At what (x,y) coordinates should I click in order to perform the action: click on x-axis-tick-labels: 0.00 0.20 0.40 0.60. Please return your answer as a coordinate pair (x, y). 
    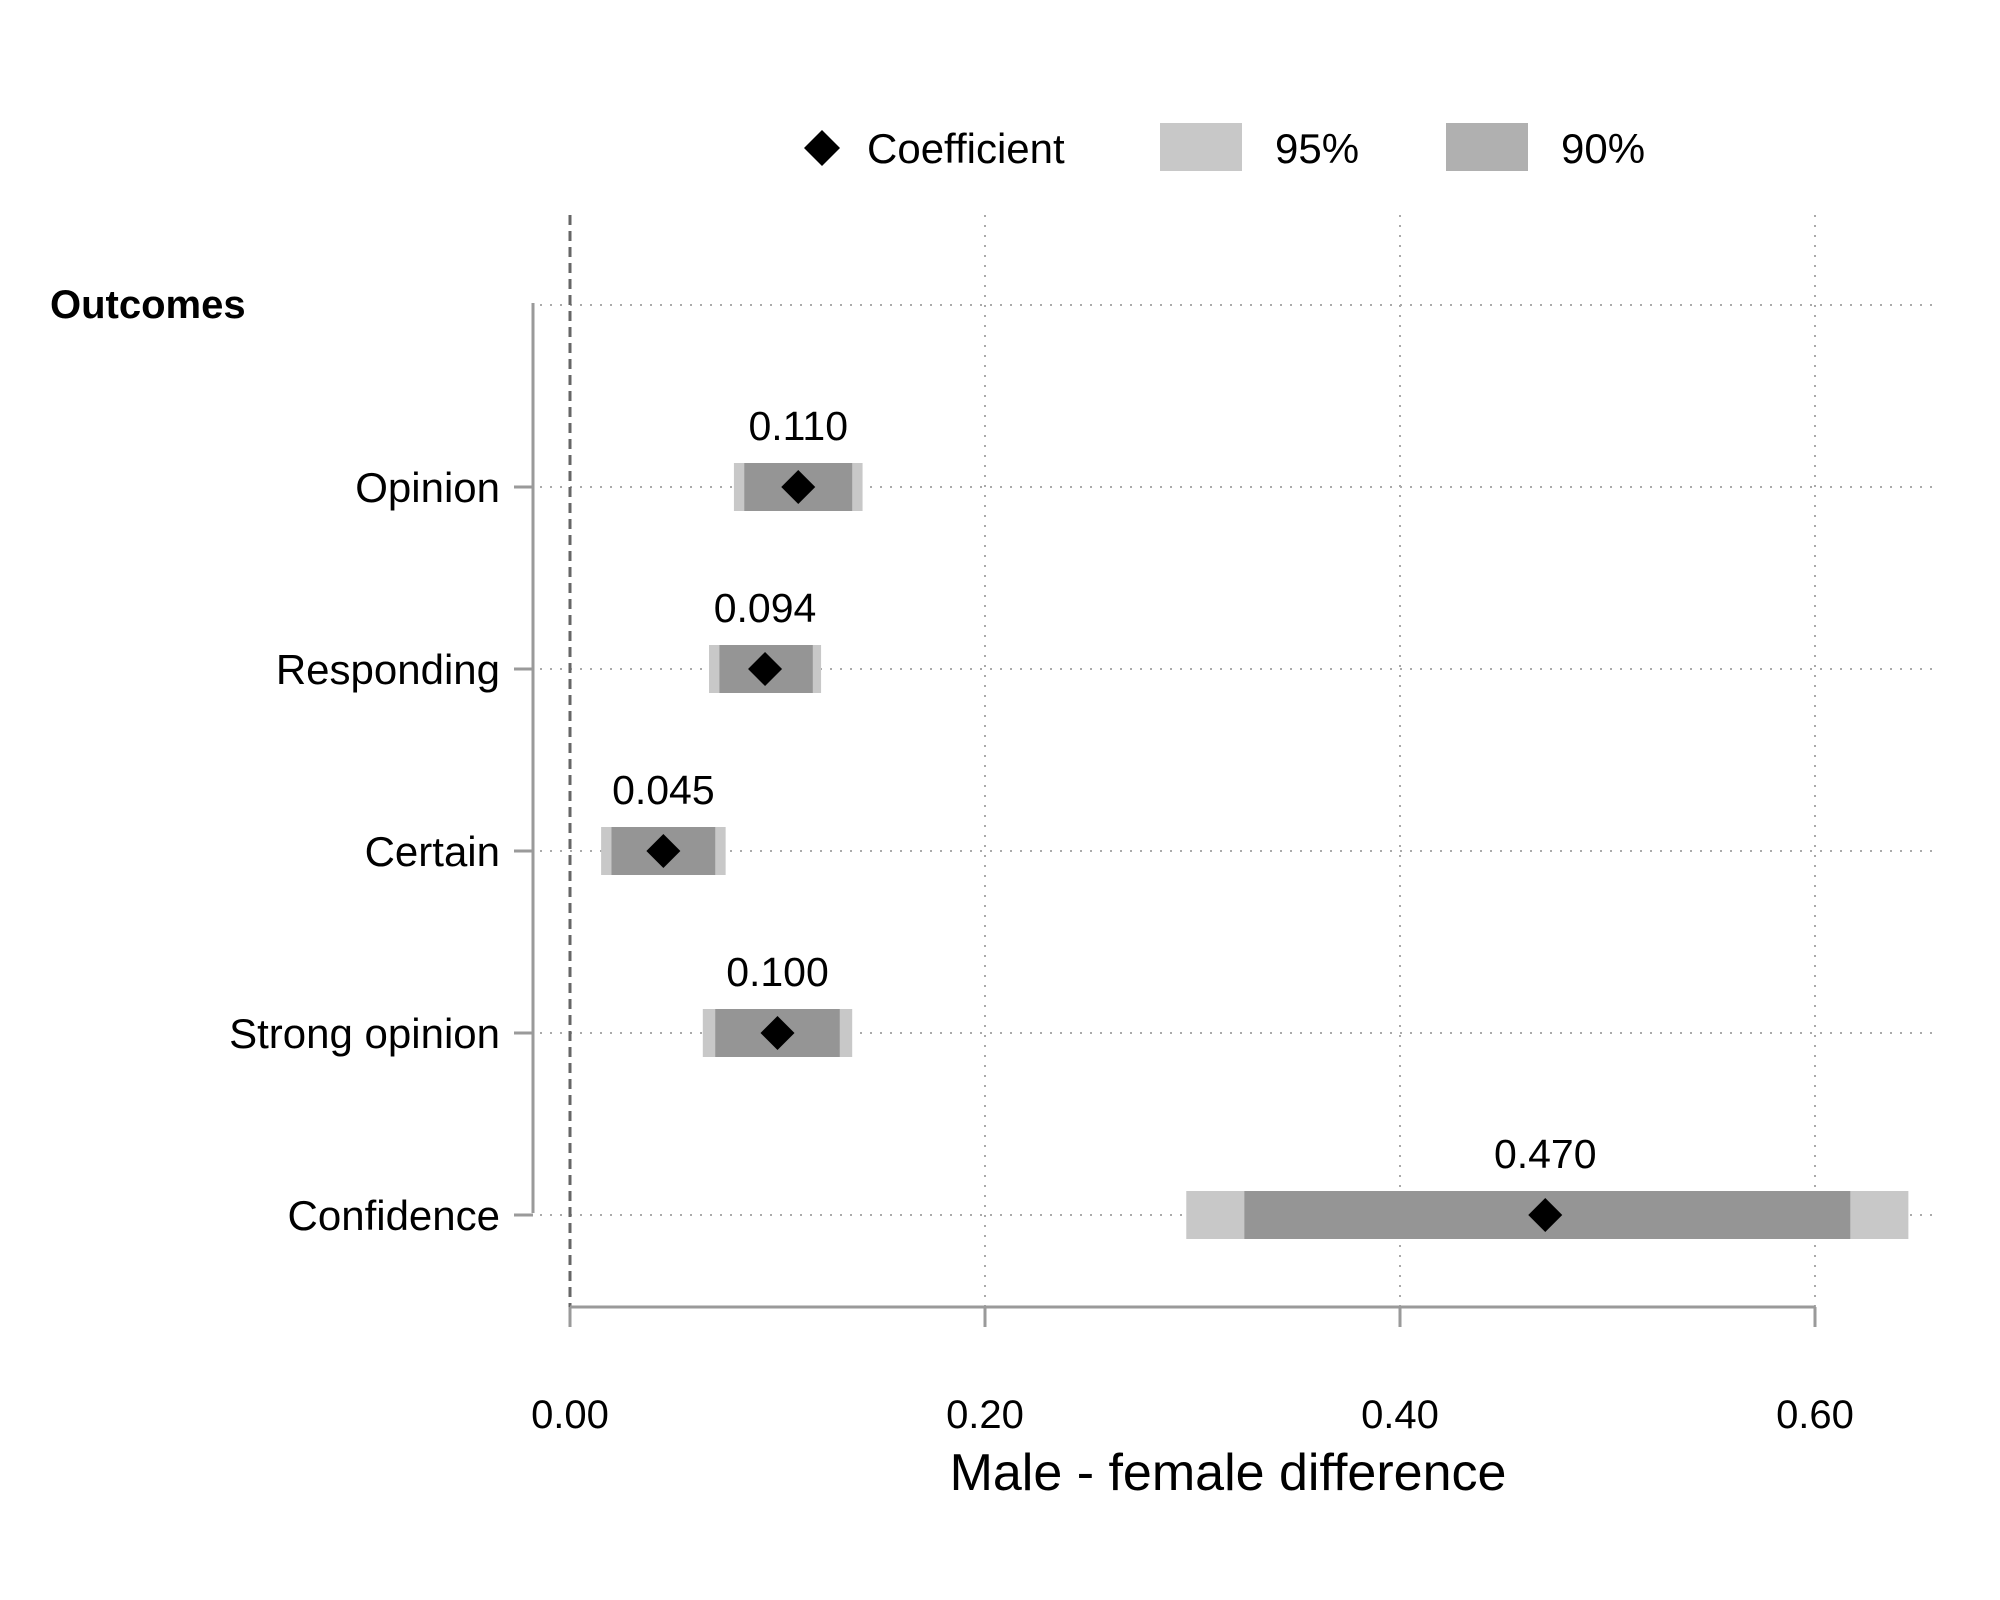
    Looking at the image, I should click on (1192, 1415).